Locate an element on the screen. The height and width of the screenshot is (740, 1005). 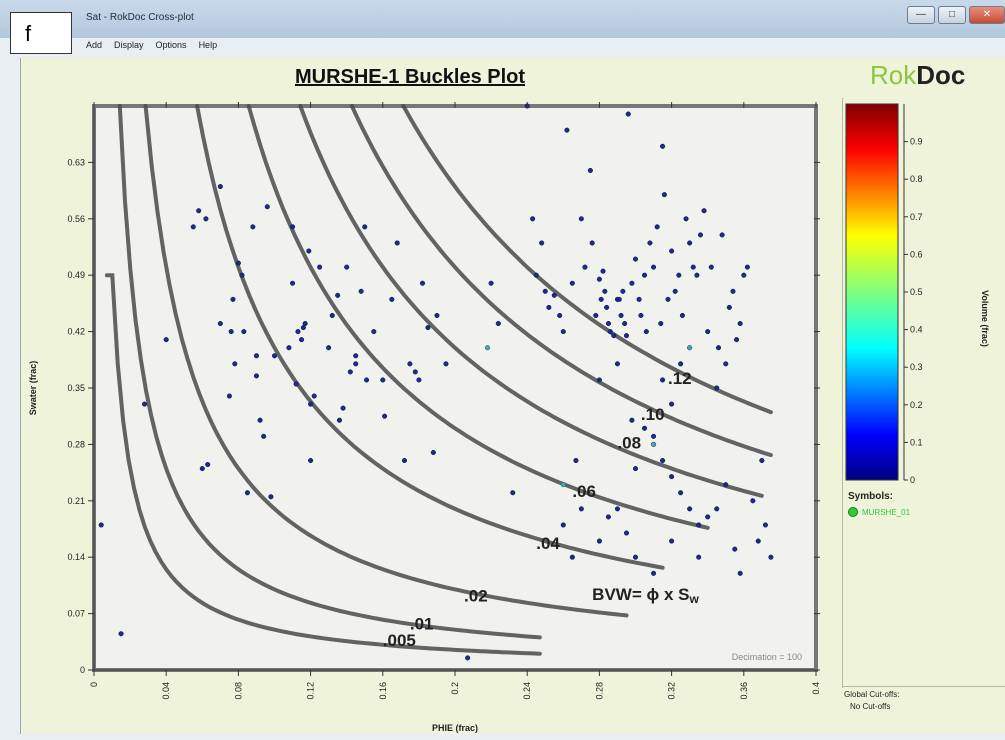
maximize-button: □ is located at coordinates (952, 15).